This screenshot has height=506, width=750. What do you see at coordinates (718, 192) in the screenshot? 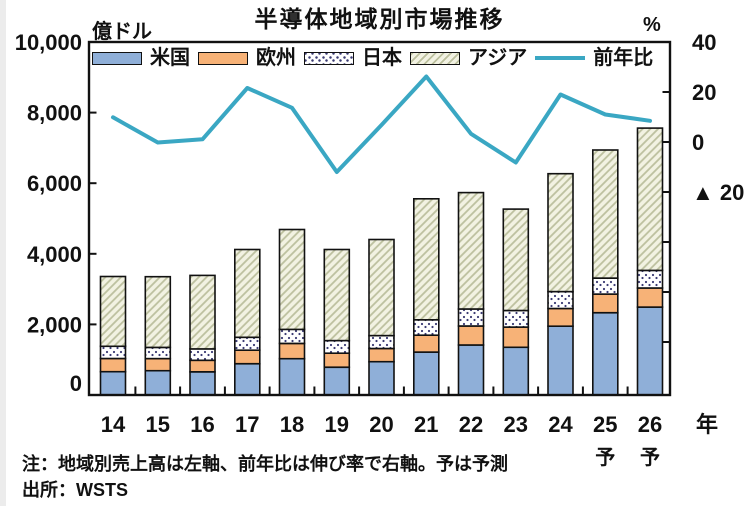
I see `right-tick-label: ▲ 20` at bounding box center [718, 192].